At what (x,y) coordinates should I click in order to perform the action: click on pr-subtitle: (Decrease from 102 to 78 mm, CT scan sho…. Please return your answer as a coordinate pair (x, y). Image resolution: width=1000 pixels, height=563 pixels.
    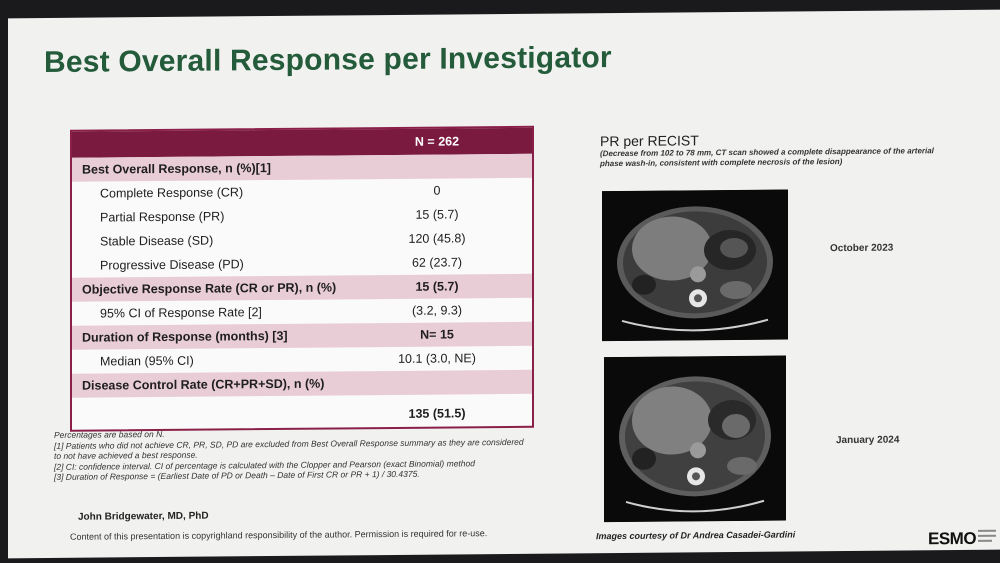
    Looking at the image, I should click on (767, 157).